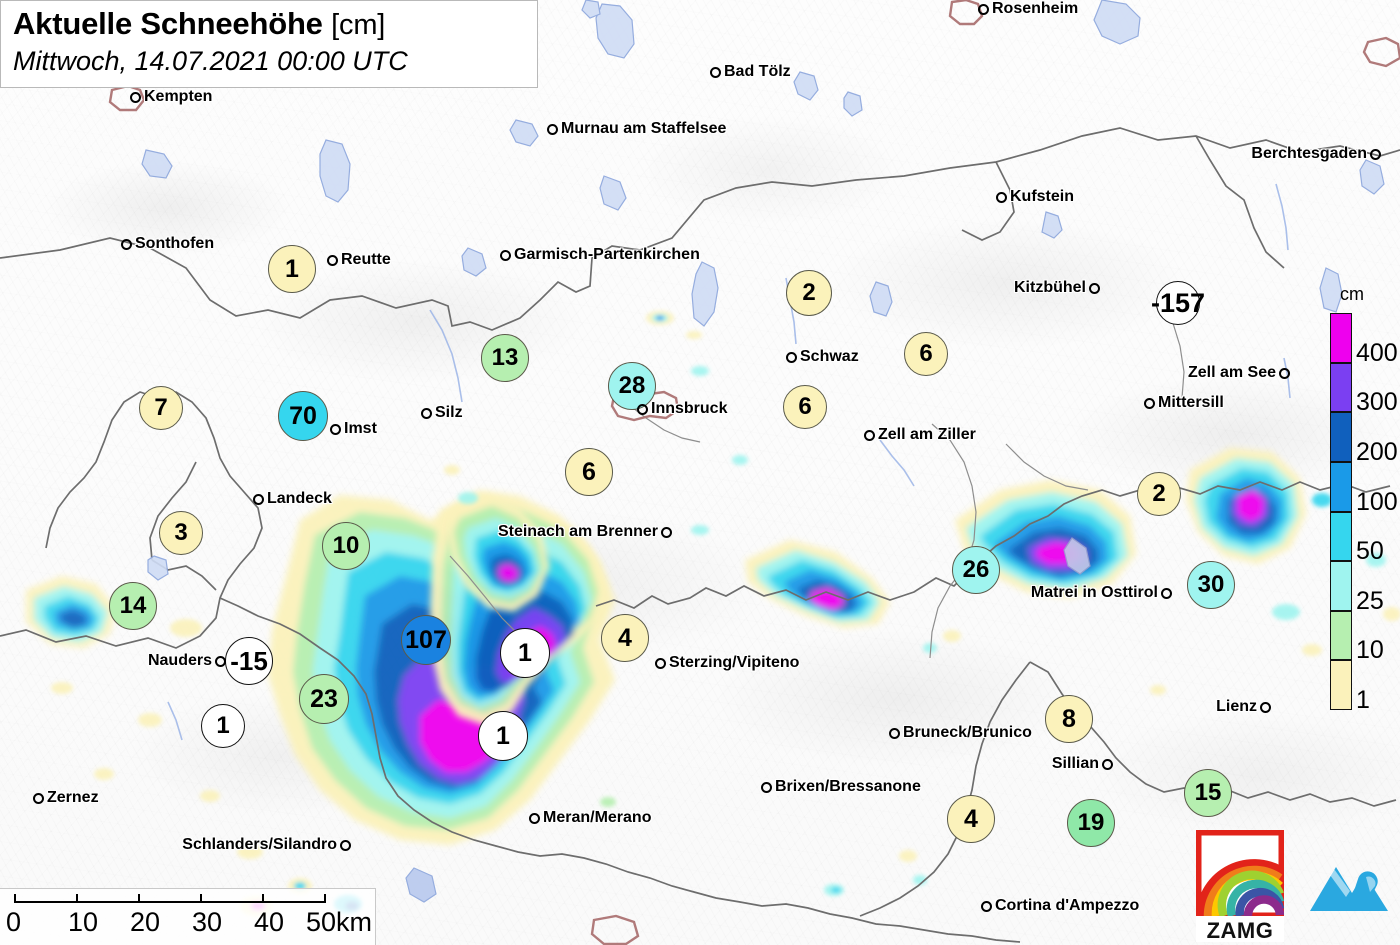 The height and width of the screenshot is (945, 1400). I want to click on city-marker: Schwaz, so click(822, 357).